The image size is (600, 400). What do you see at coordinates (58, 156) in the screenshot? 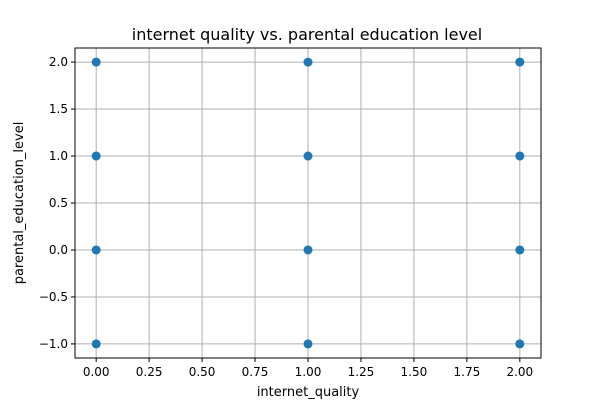
I see `y-tick-label: 1.0` at bounding box center [58, 156].